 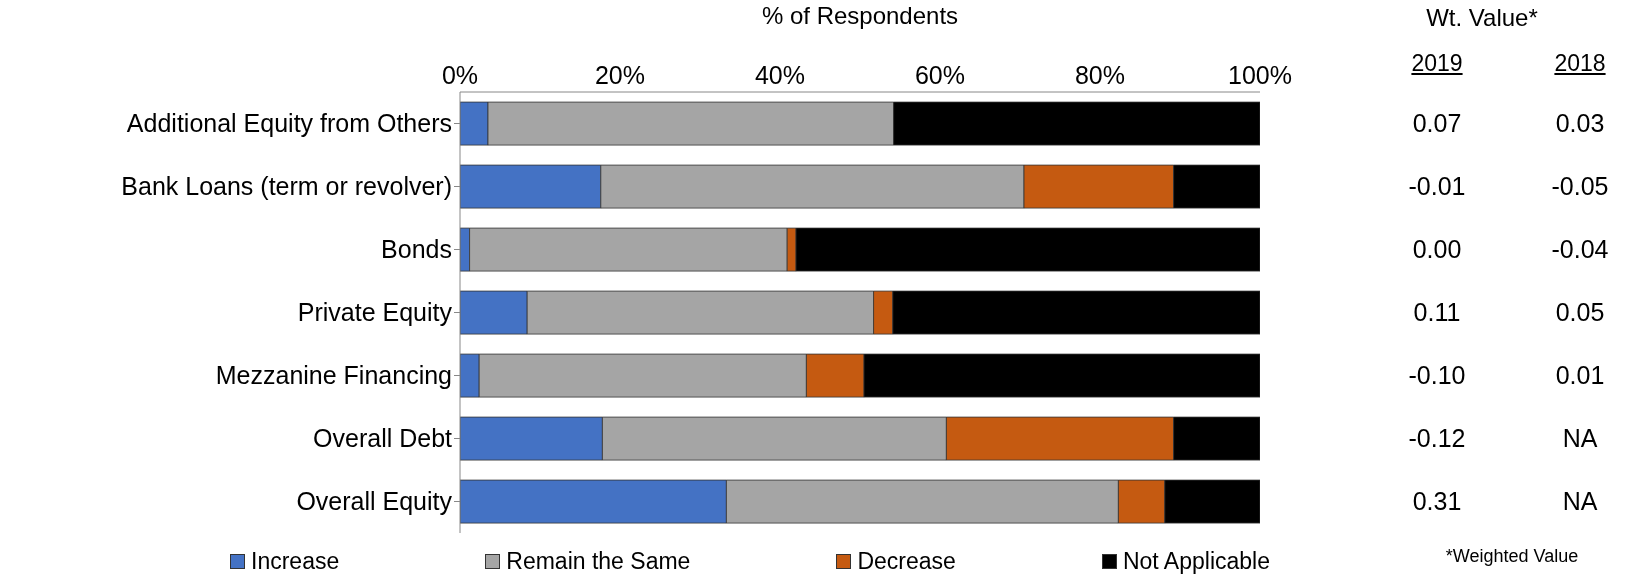 What do you see at coordinates (906, 561) in the screenshot?
I see `legend-label: Decrease` at bounding box center [906, 561].